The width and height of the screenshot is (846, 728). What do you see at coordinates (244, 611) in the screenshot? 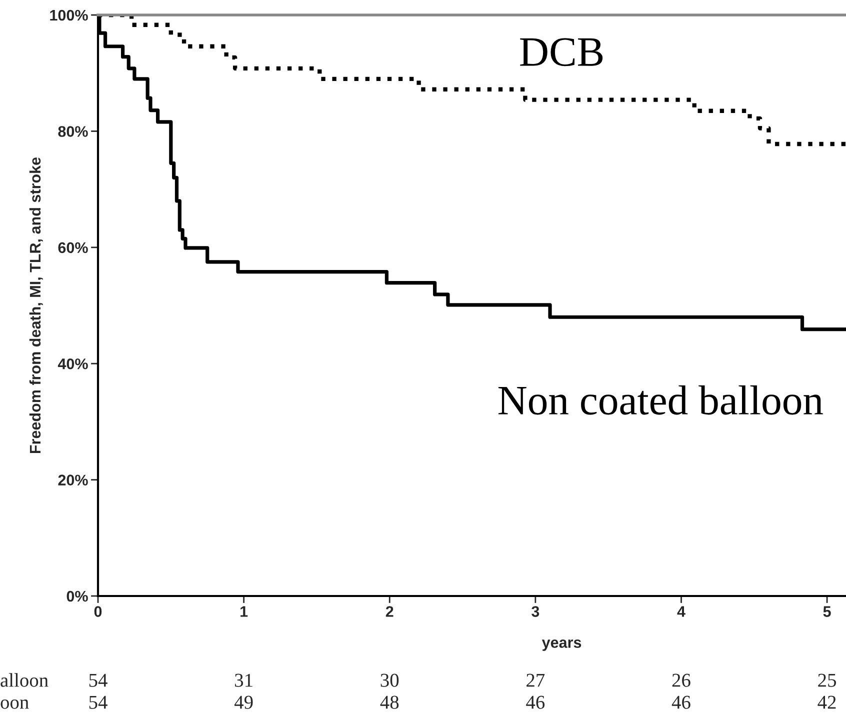
I see `x-tick-label: 1` at bounding box center [244, 611].